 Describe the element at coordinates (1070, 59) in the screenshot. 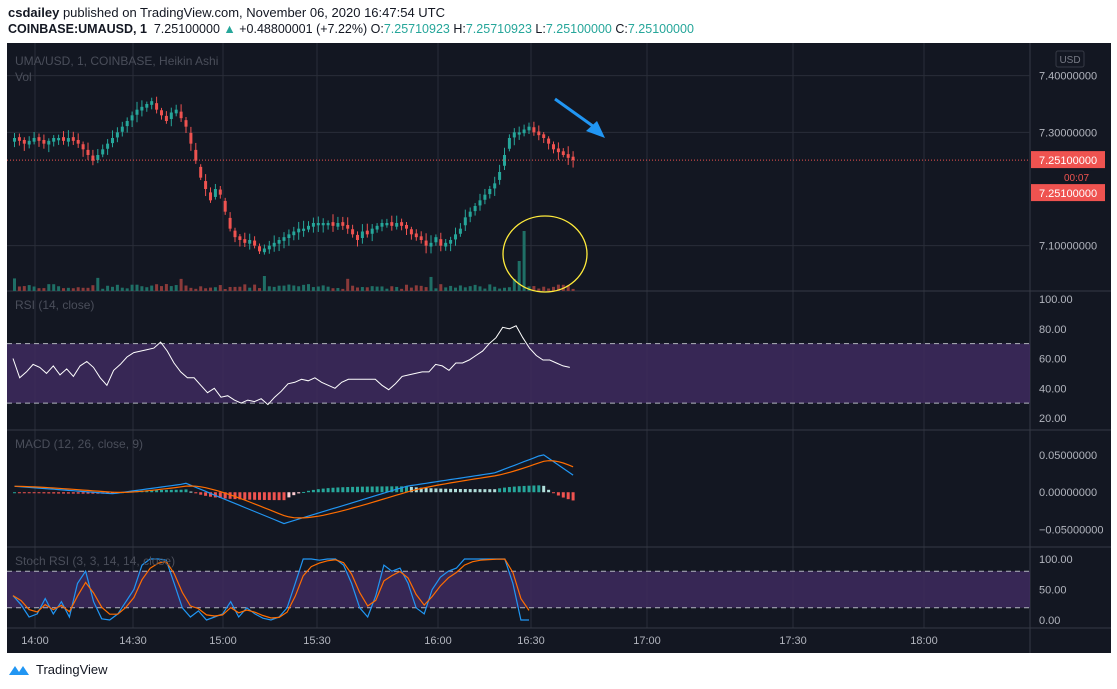

I see `currency-badge` at that location.